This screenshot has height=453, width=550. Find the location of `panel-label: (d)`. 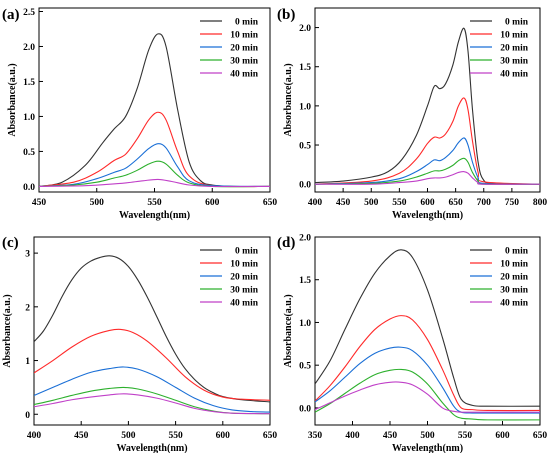

panel-label: (d) is located at coordinates (286, 243).